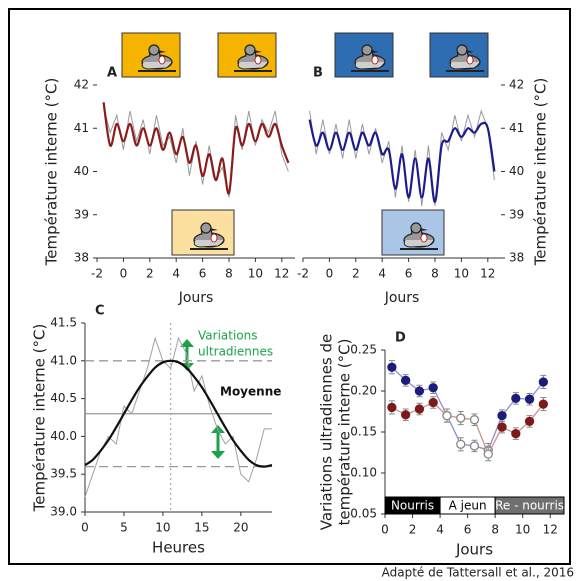 The image size is (580, 581). Describe the element at coordinates (356, 274) in the screenshot. I see `x-tick-label: 2` at that location.